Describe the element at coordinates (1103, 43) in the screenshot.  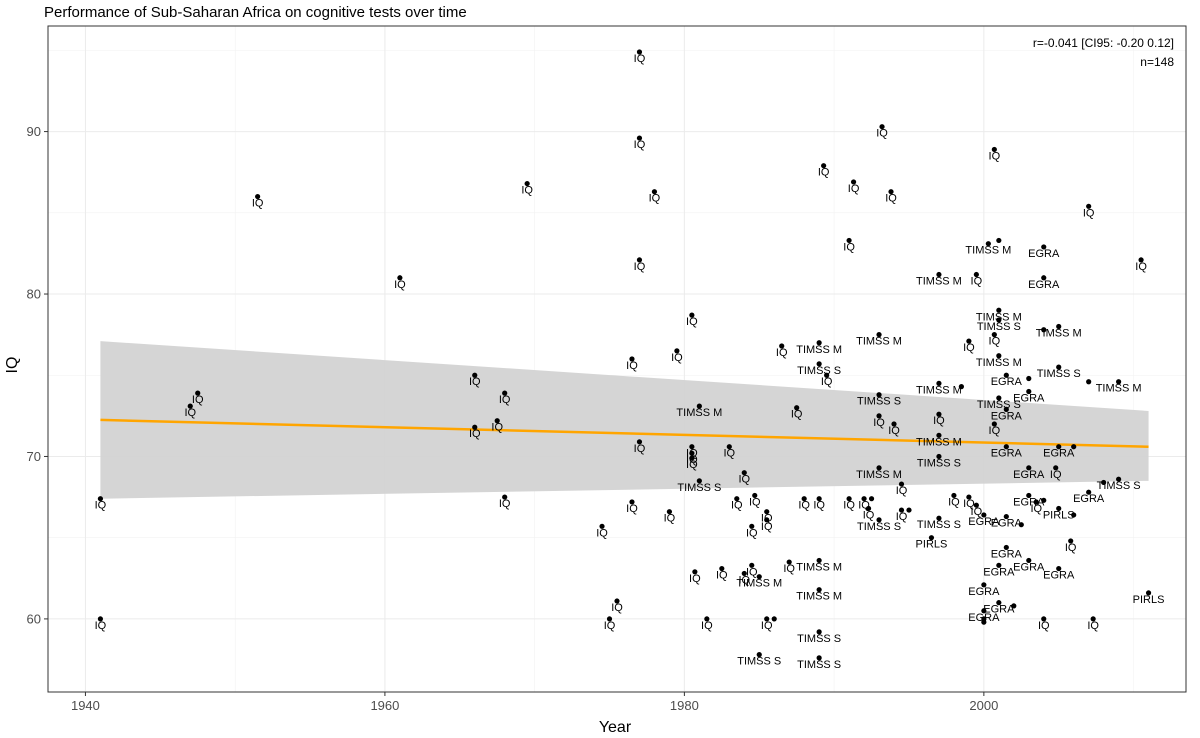
I see `correlation-annotation: r=-0.041 [CI95: -0.20 0.12]` at that location.